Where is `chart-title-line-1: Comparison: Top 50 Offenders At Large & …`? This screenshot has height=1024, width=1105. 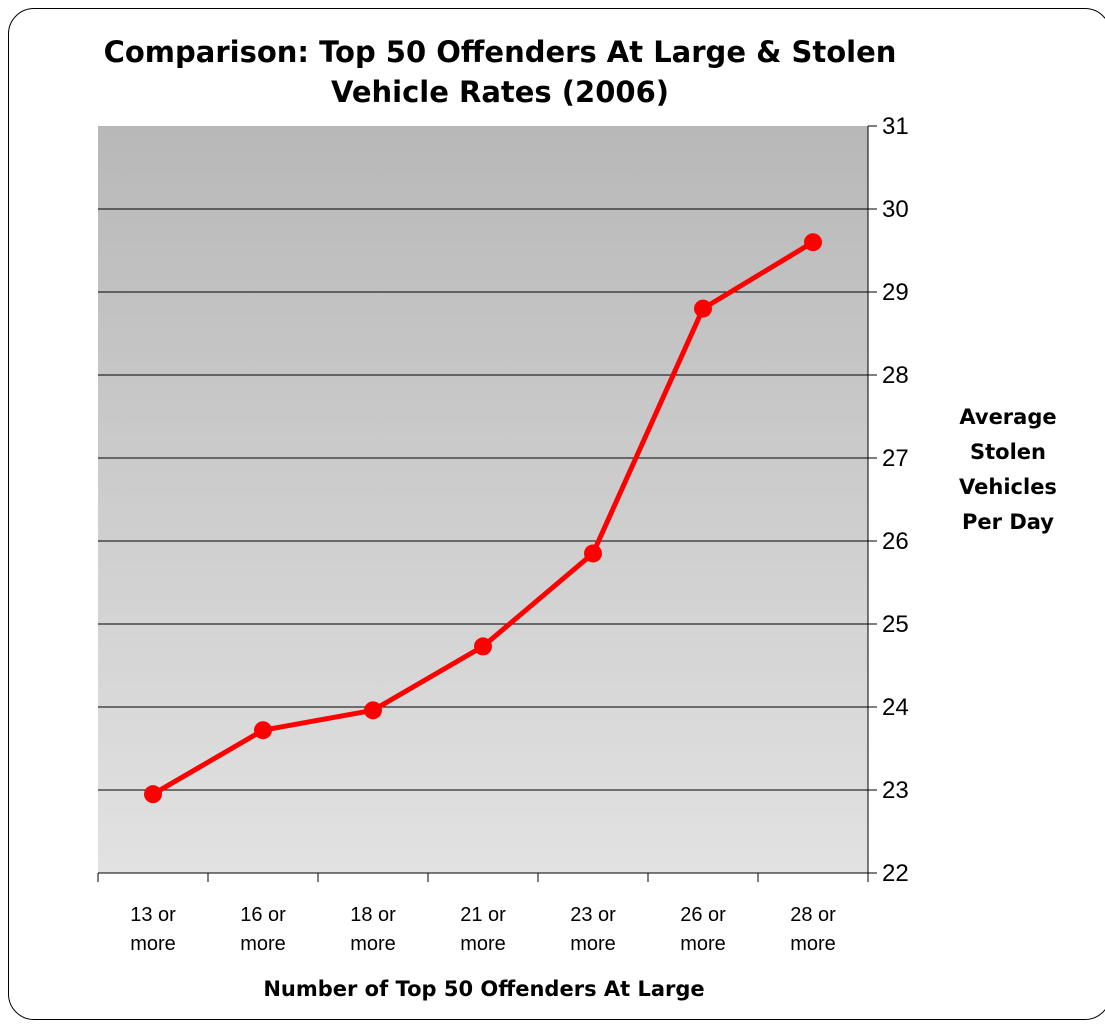
chart-title-line-1: Comparison: Top 50 Offenders At Large & … is located at coordinates (500, 52).